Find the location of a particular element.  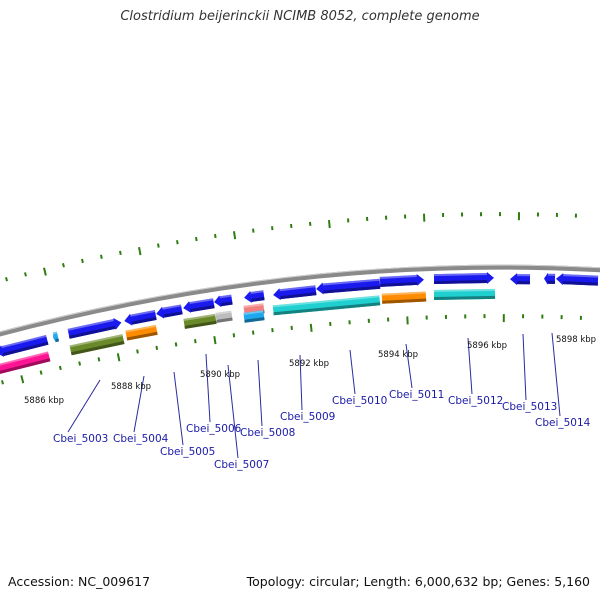

gene-cbei-5011-box-highlight is located at coordinates (403, 293).